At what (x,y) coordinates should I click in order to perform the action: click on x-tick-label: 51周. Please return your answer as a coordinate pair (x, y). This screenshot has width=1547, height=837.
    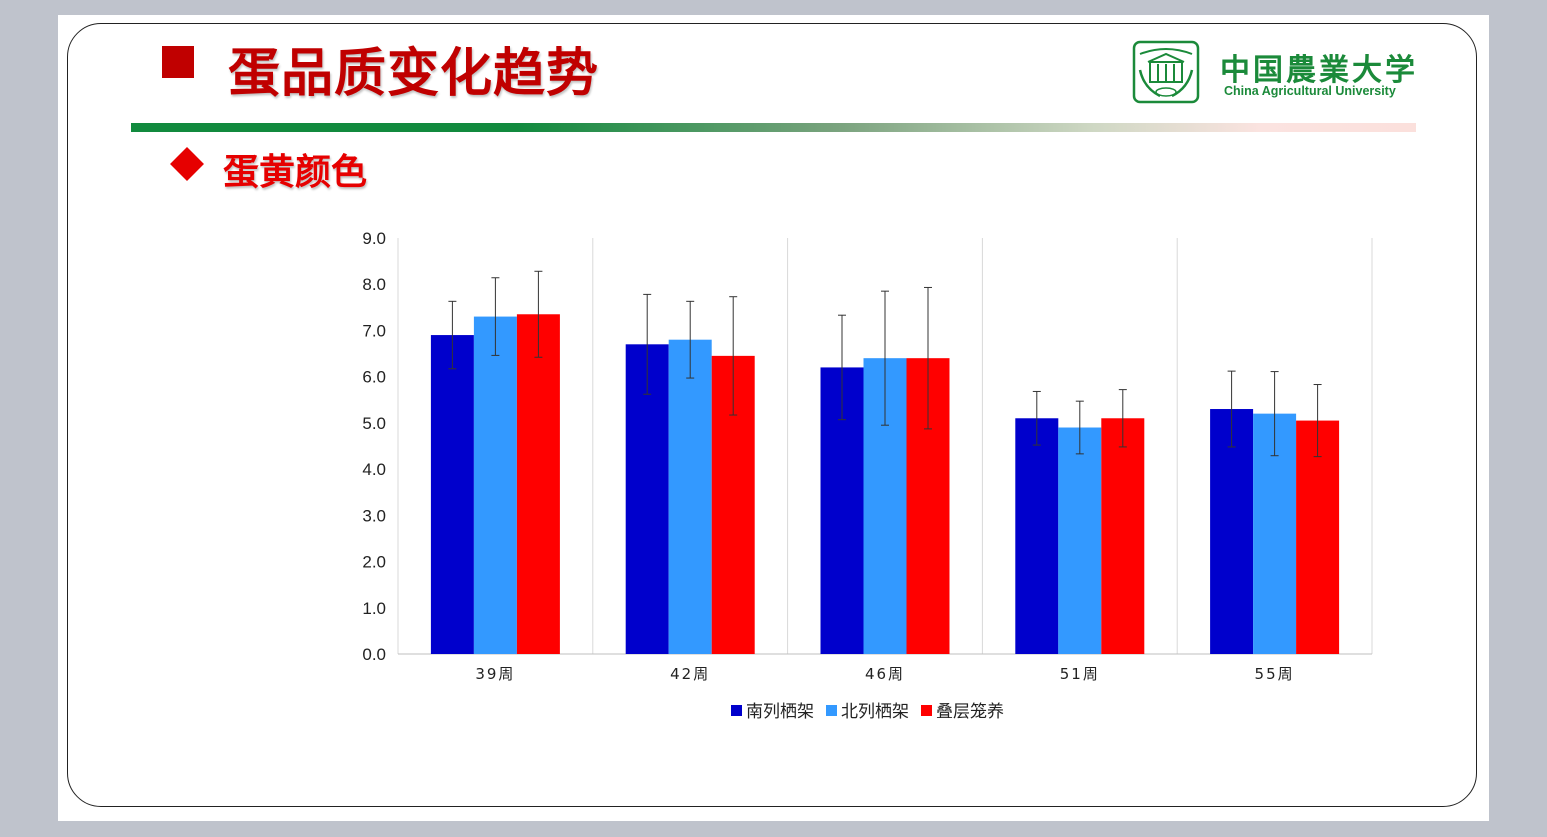
    Looking at the image, I should click on (1080, 674).